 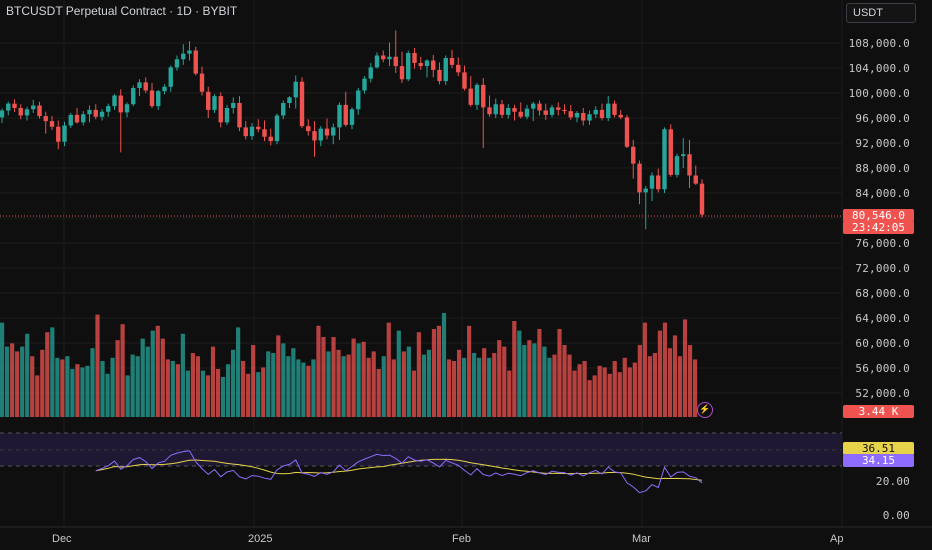 What do you see at coordinates (260, 539) in the screenshot?
I see `time-axis-tick: 2025` at bounding box center [260, 539].